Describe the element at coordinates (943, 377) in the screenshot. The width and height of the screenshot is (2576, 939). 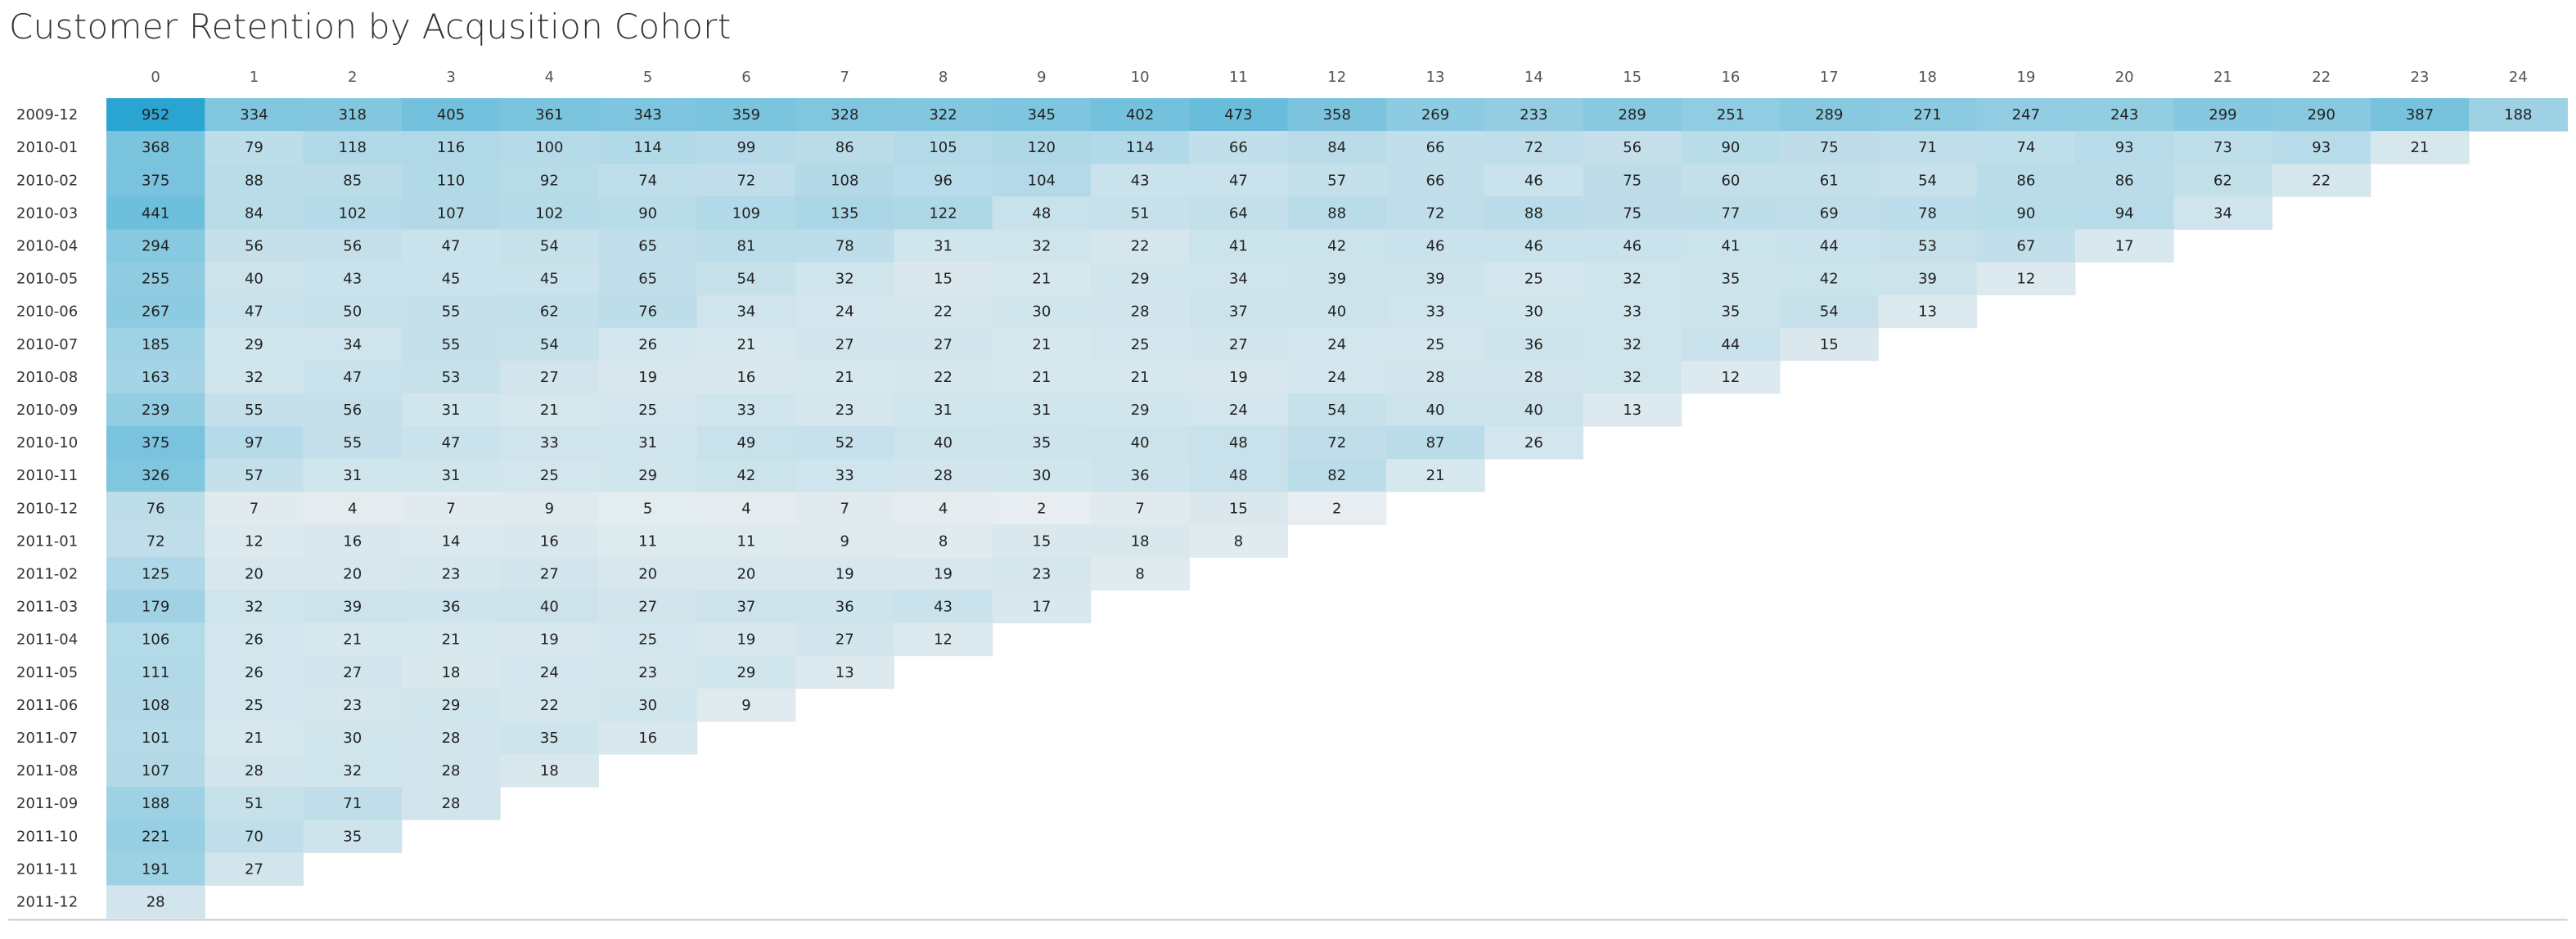
I see `cell-value-2010-08-8: 22` at that location.